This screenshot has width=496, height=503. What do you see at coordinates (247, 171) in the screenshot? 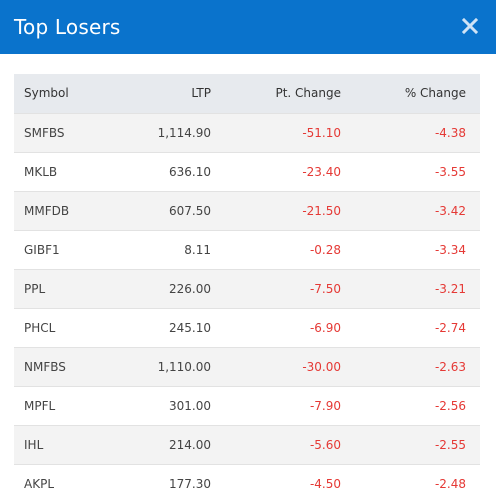
I see `table-row: MKLB 636.10 -23.40 -3.55` at bounding box center [247, 171].